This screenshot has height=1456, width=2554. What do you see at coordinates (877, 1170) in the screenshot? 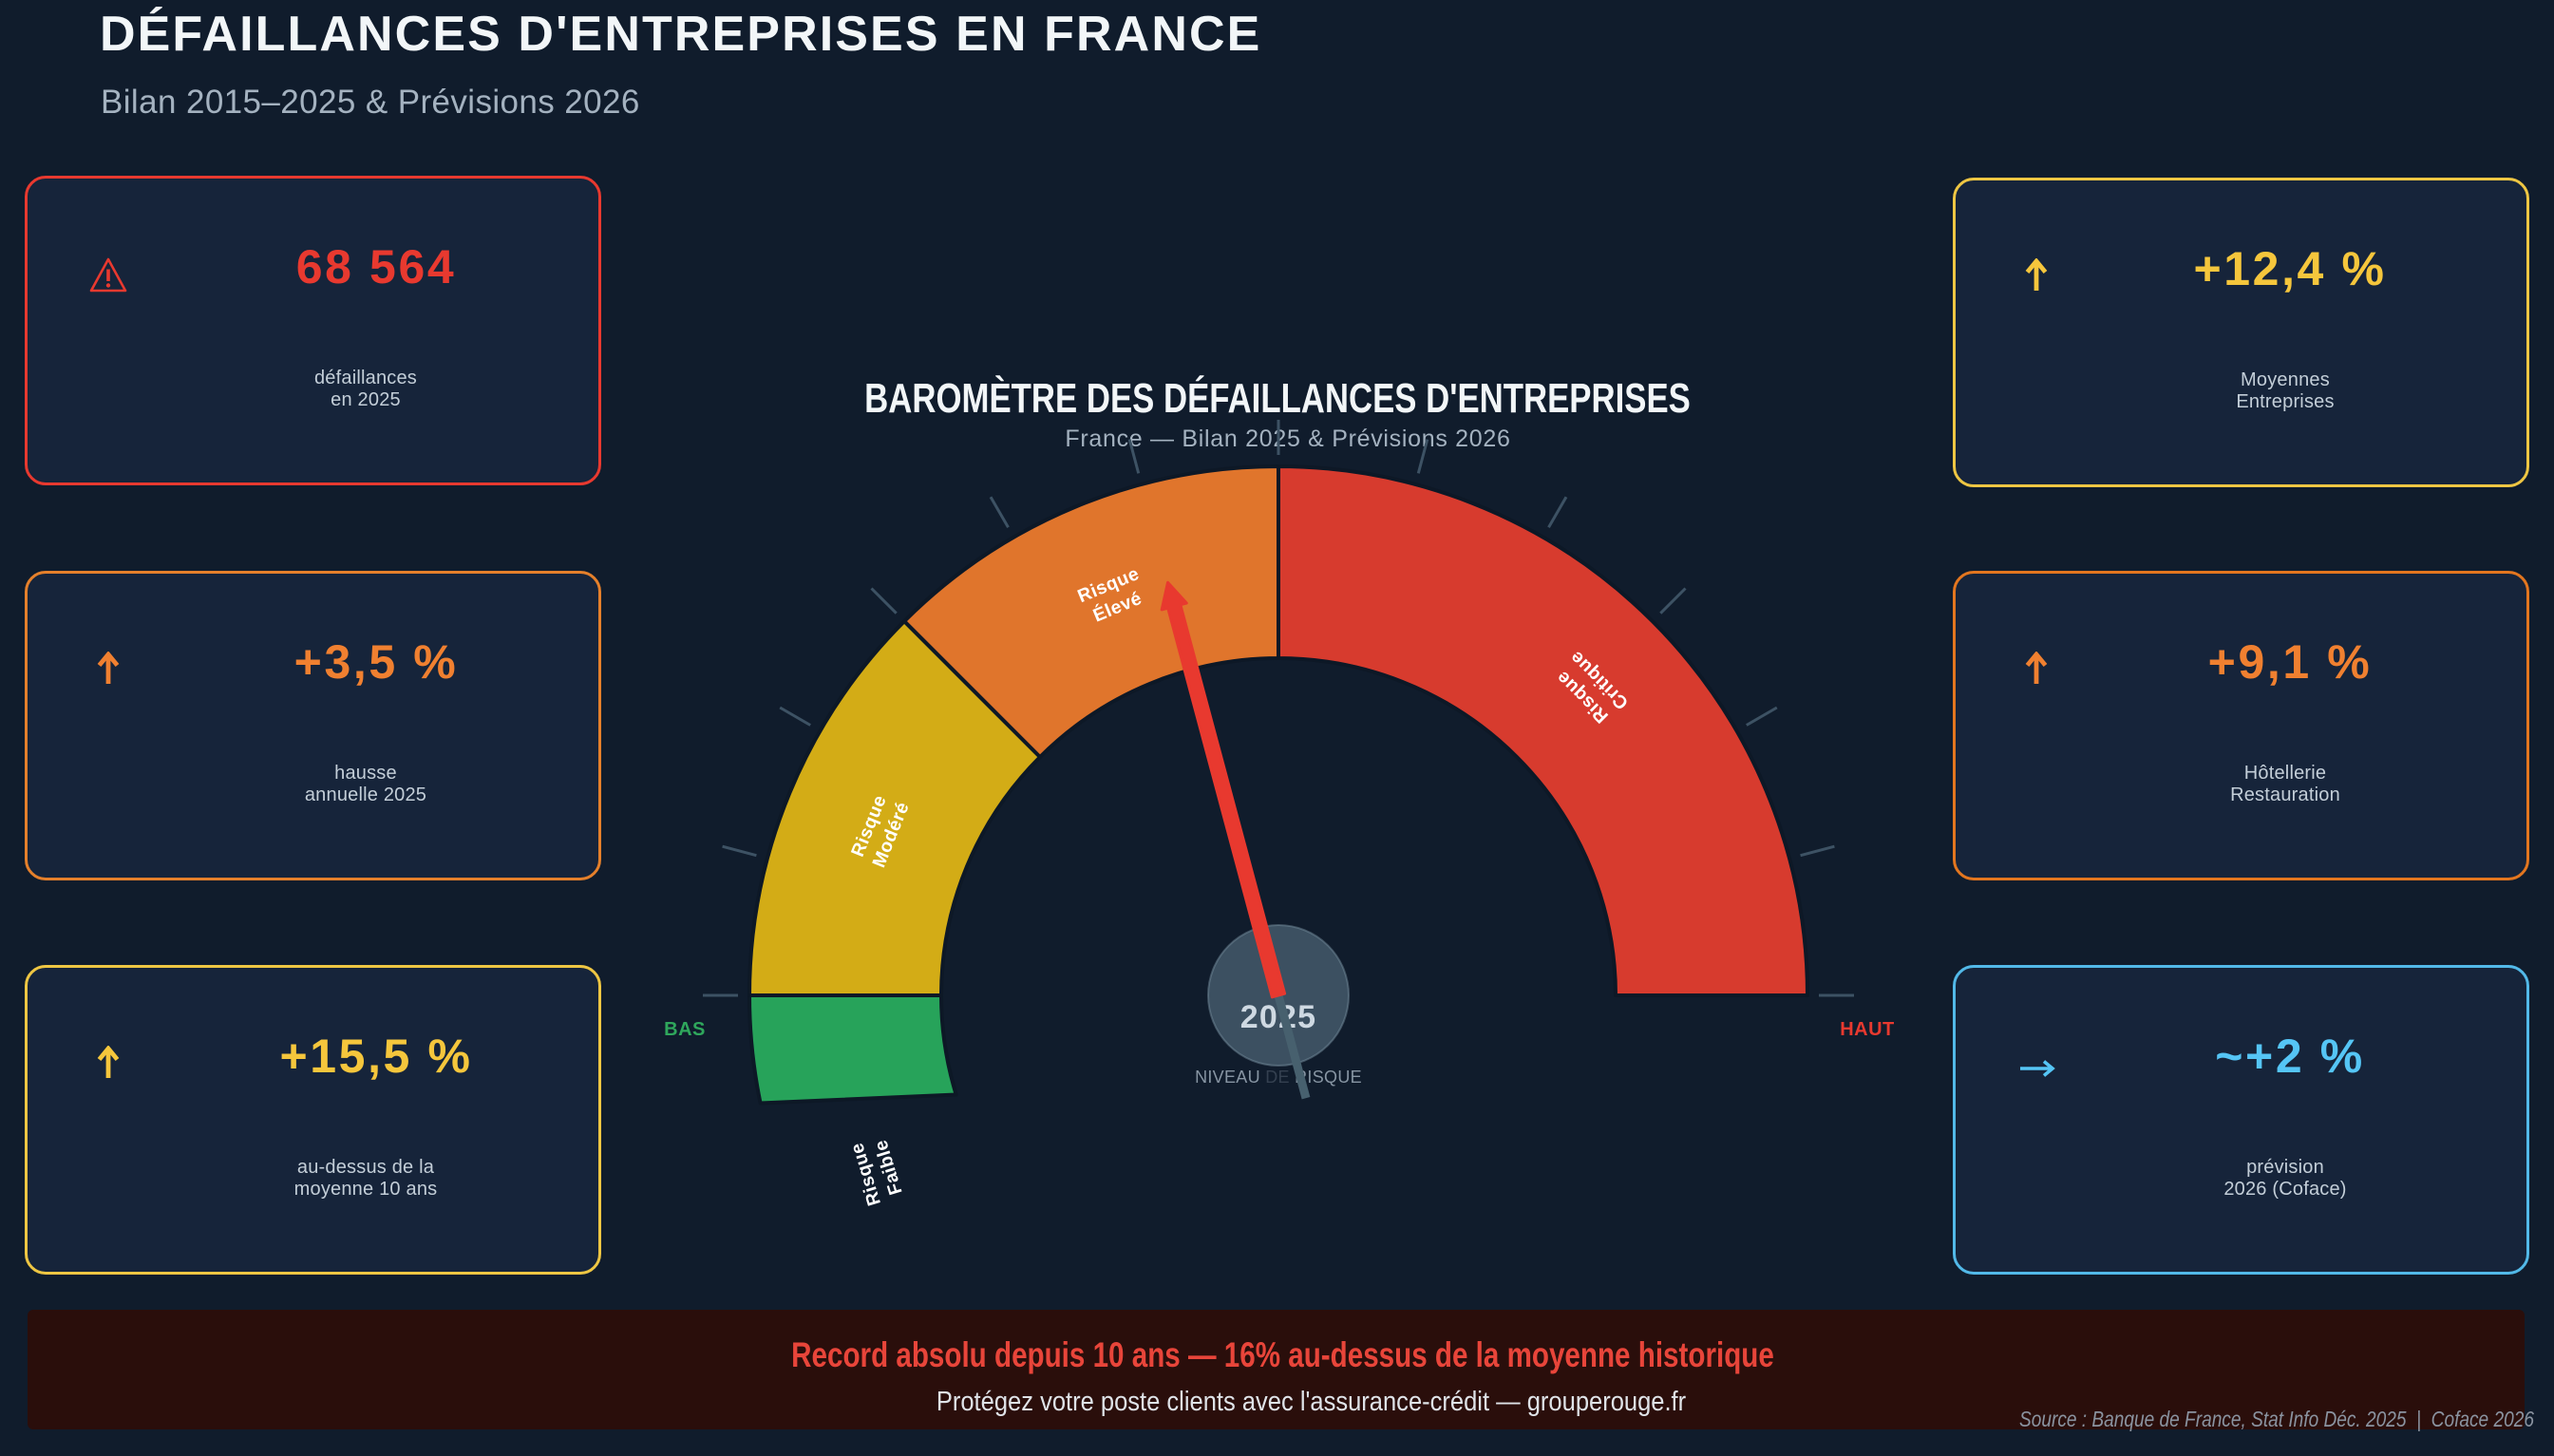
I see `svg-text: RisqueFaible` at bounding box center [877, 1170].